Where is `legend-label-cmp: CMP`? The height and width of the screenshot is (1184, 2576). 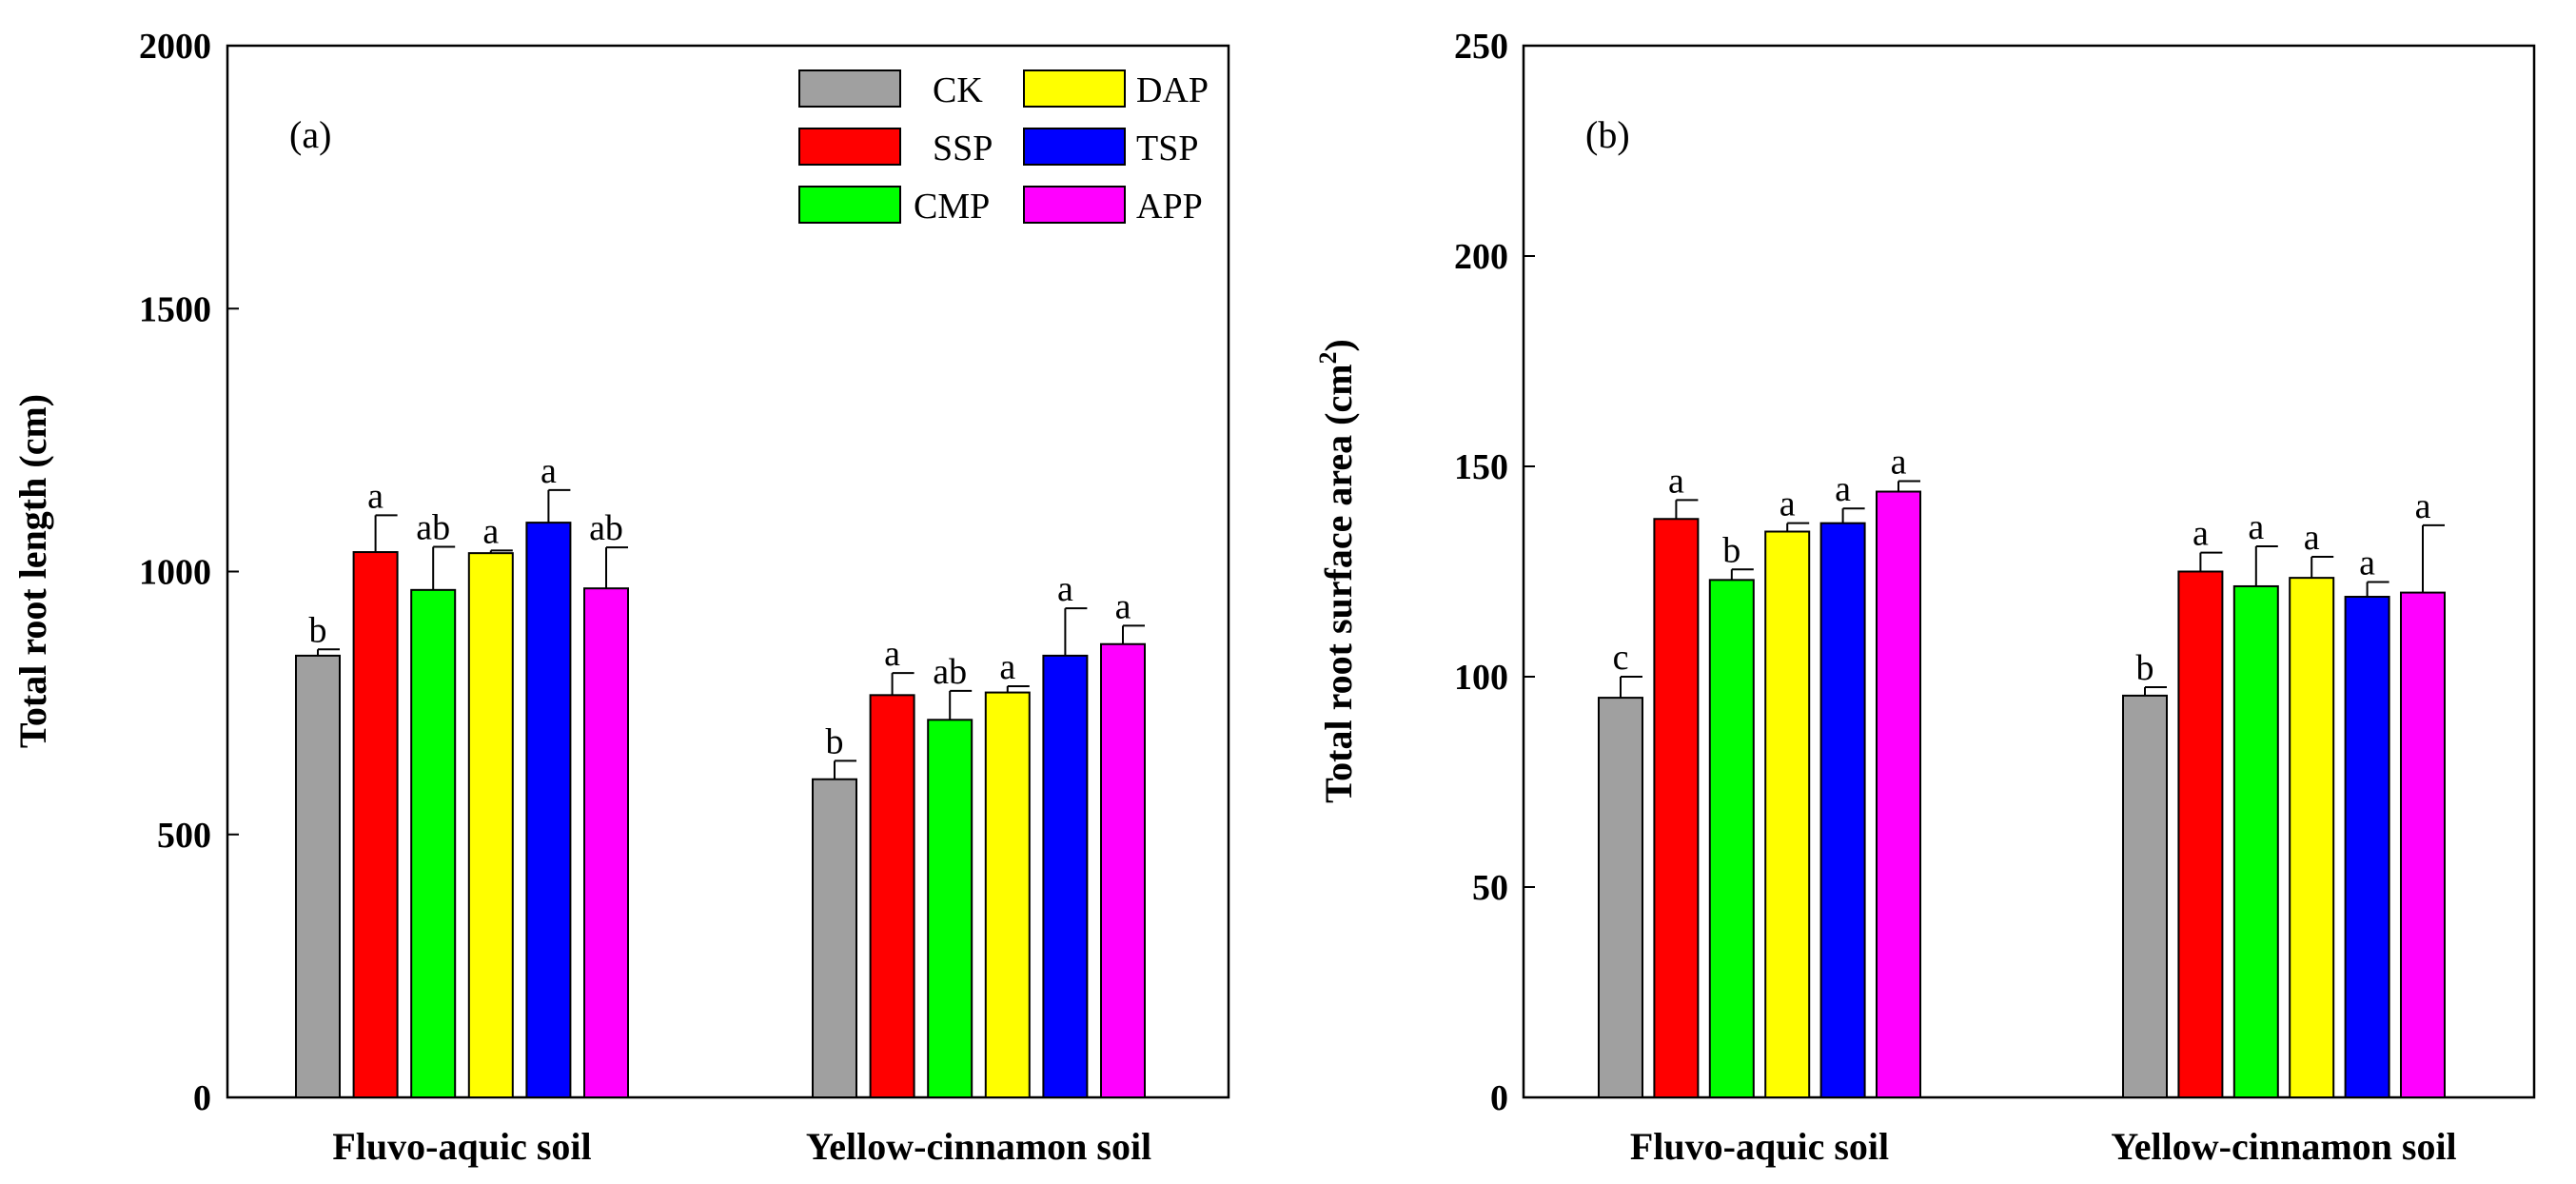 legend-label-cmp: CMP is located at coordinates (952, 207).